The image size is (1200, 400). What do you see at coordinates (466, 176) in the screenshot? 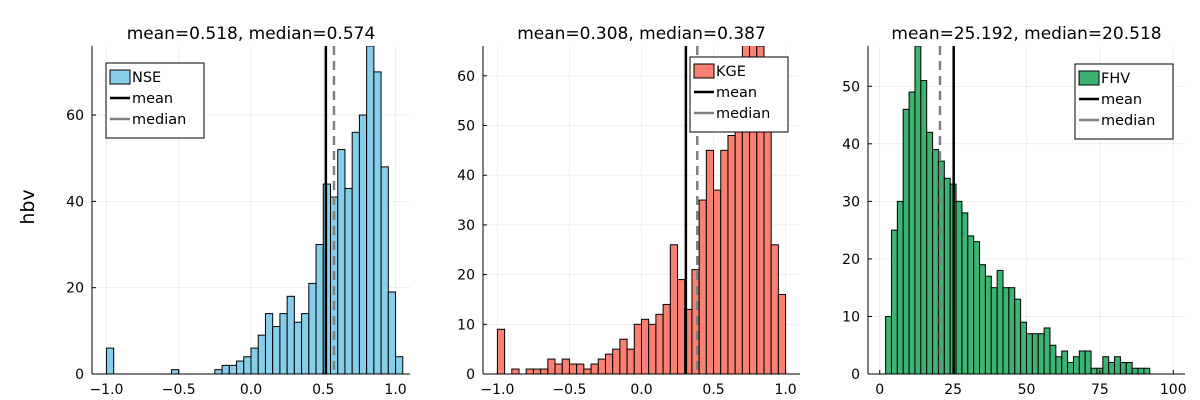
I see `y-tick-label: 40` at bounding box center [466, 176].